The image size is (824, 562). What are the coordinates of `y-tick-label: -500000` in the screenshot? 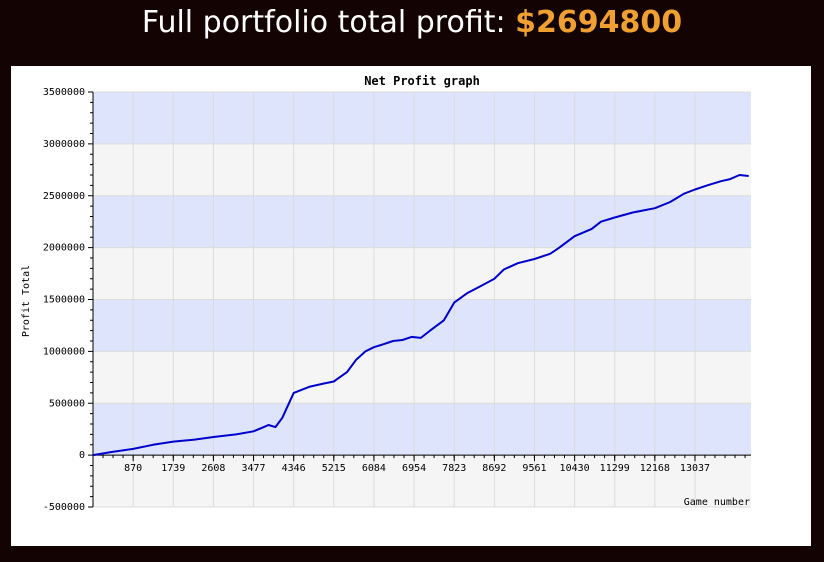 It's located at (64, 507).